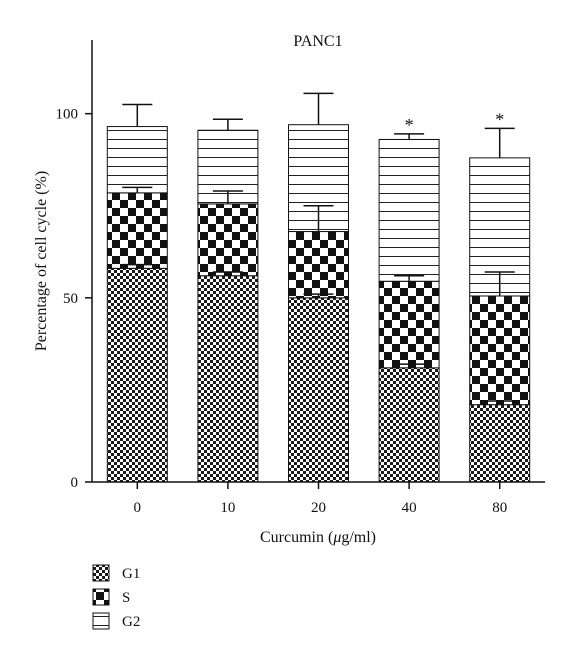  I want to click on y-tick-label-0: 0, so click(75, 483).